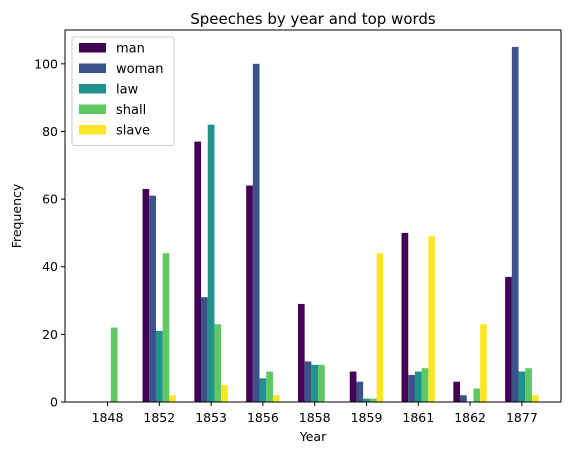 This screenshot has height=455, width=571. I want to click on x-tick-label: 1852, so click(159, 417).